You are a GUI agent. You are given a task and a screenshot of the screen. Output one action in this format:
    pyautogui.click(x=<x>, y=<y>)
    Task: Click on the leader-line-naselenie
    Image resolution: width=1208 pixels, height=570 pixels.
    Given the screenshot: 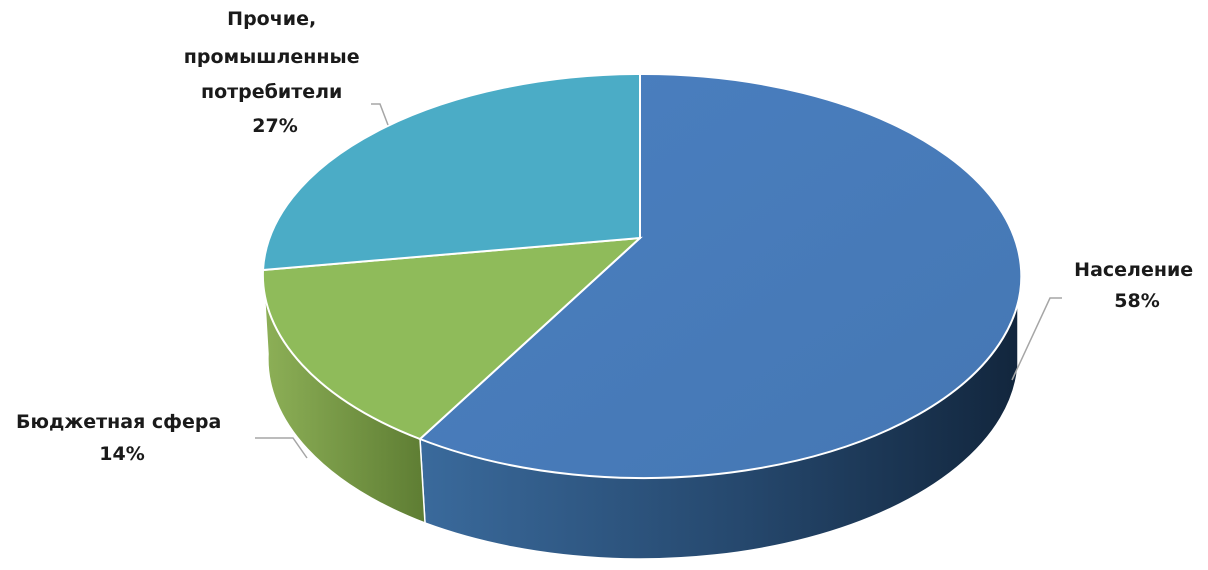 What is the action you would take?
    pyautogui.click(x=1036, y=339)
    